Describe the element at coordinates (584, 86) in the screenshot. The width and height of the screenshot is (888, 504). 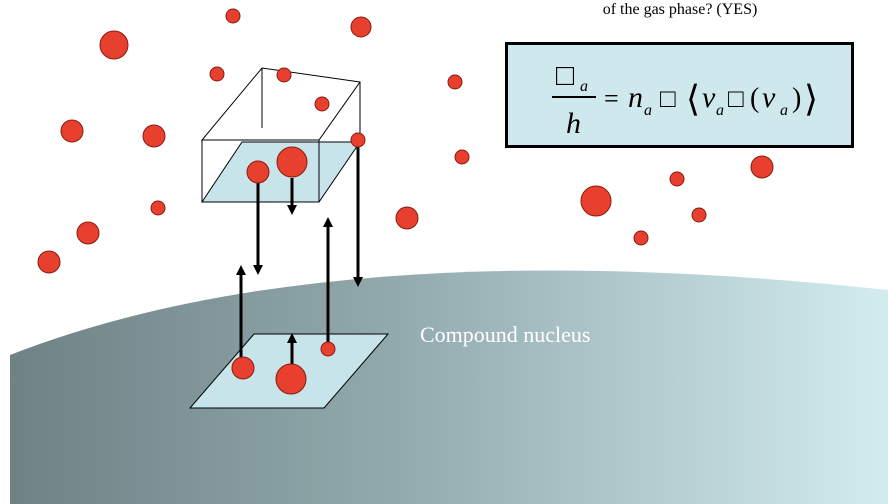
I see `formula-numerator-sub: a` at that location.